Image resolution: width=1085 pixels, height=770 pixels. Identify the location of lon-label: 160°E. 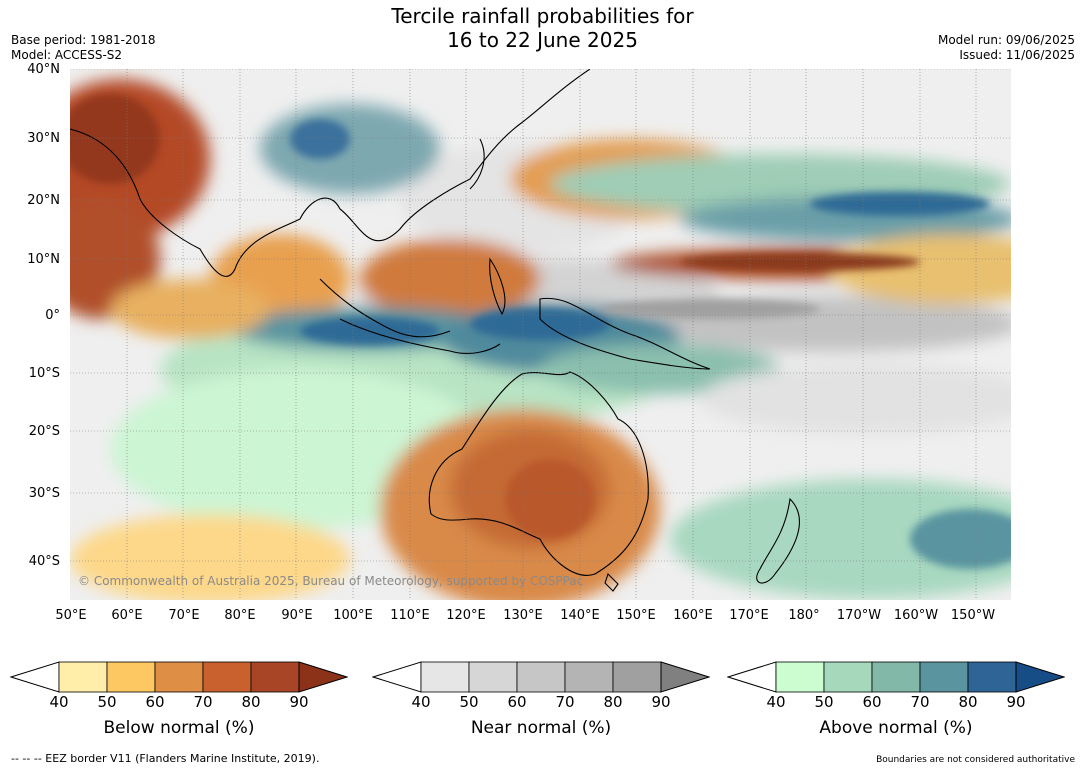
(693, 615).